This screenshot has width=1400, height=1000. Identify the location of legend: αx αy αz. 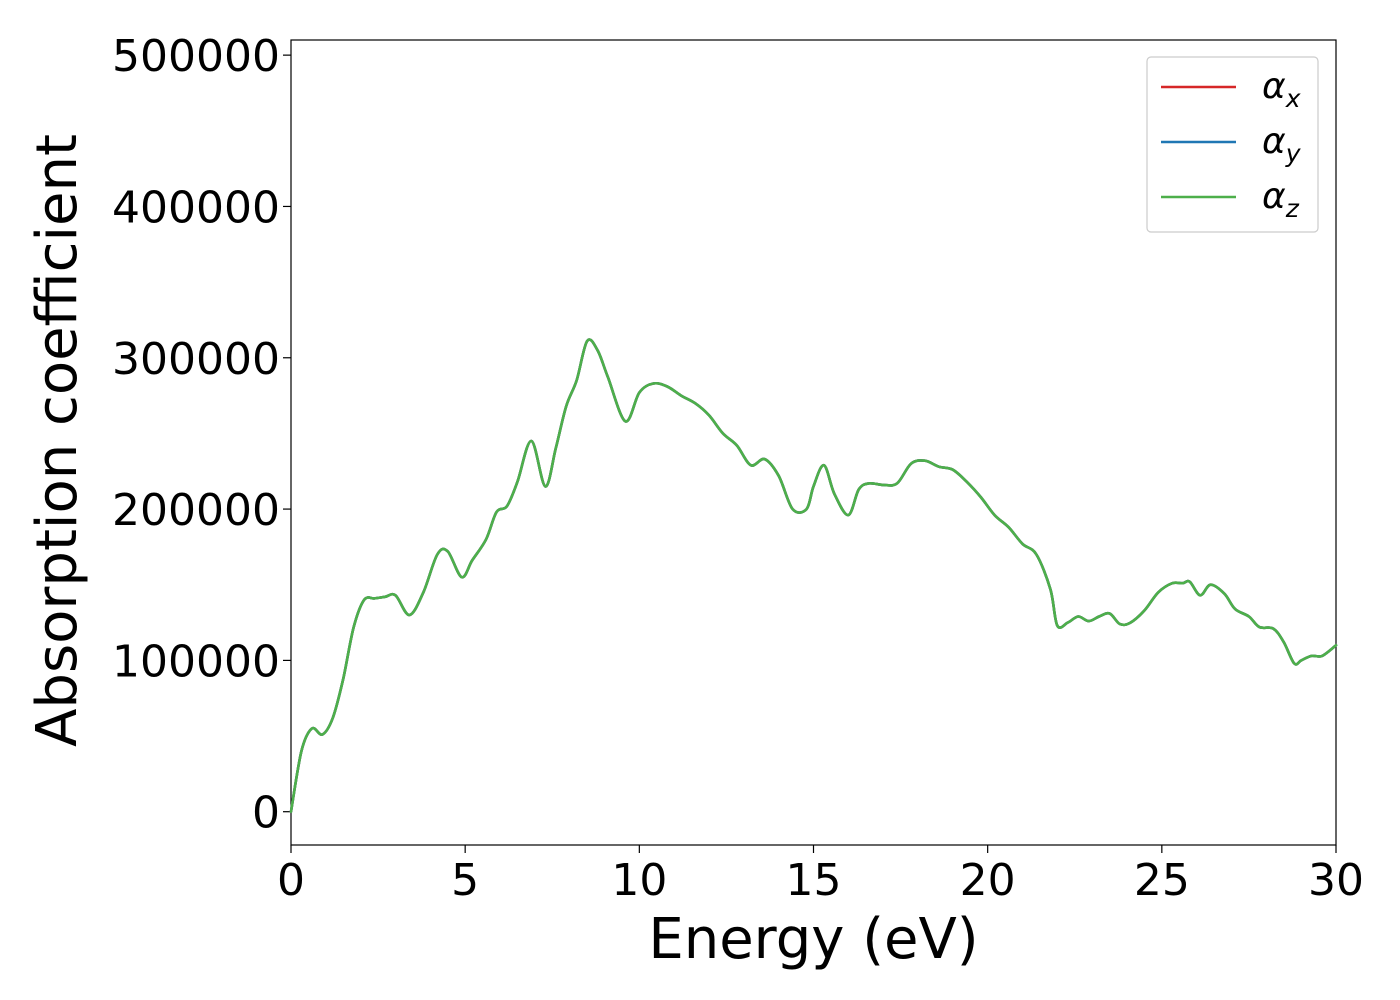
(1232, 144).